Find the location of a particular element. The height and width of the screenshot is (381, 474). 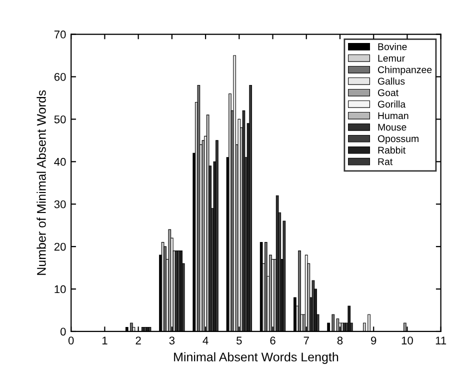

x-tick-label: 6 is located at coordinates (273, 340).